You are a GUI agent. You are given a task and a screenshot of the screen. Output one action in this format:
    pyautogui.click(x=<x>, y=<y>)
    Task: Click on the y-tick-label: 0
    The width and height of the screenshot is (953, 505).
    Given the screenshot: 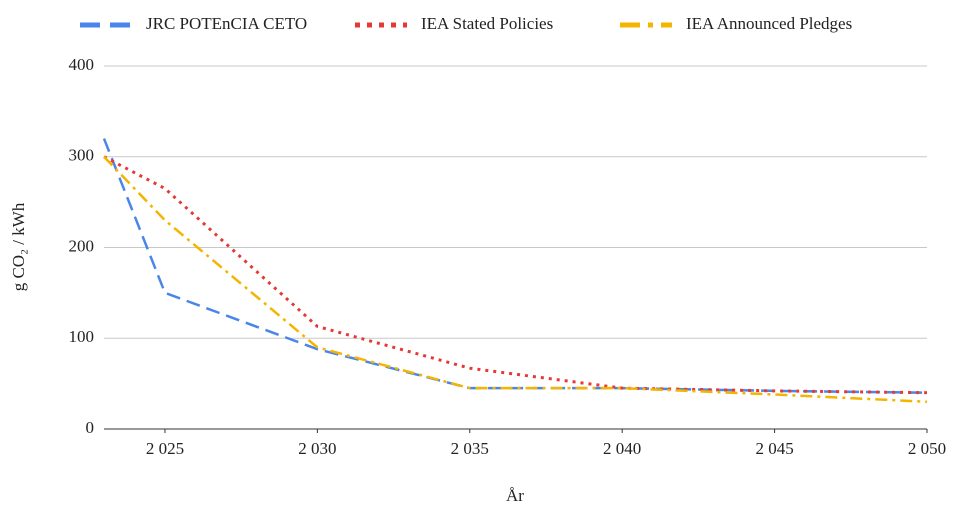 What is the action you would take?
    pyautogui.click(x=90, y=427)
    